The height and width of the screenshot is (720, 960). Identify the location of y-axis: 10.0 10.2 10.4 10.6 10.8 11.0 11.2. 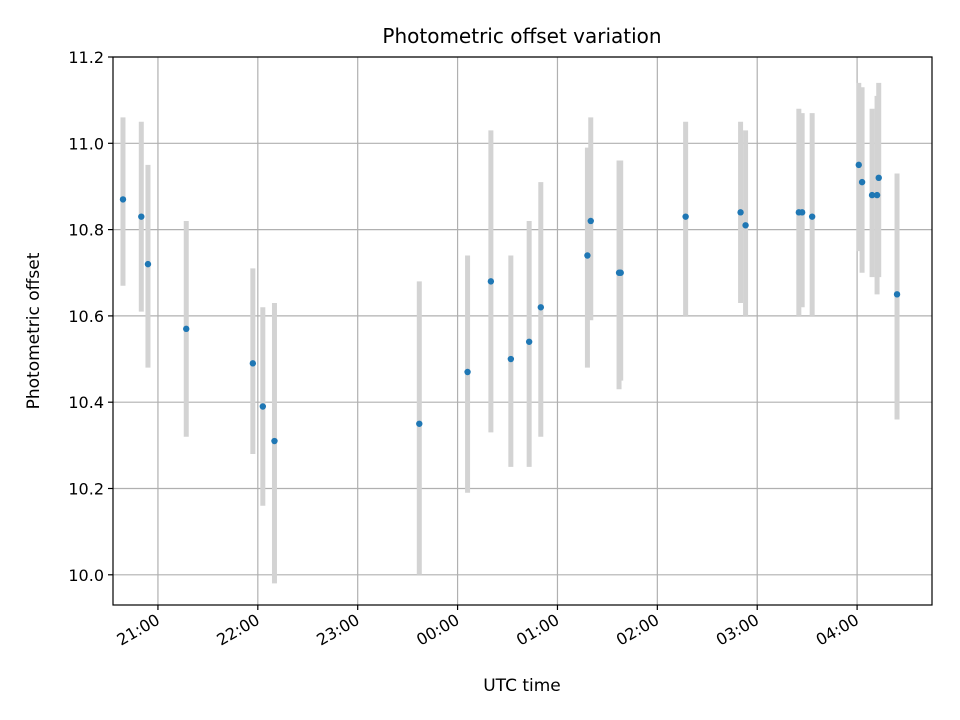
(90, 316).